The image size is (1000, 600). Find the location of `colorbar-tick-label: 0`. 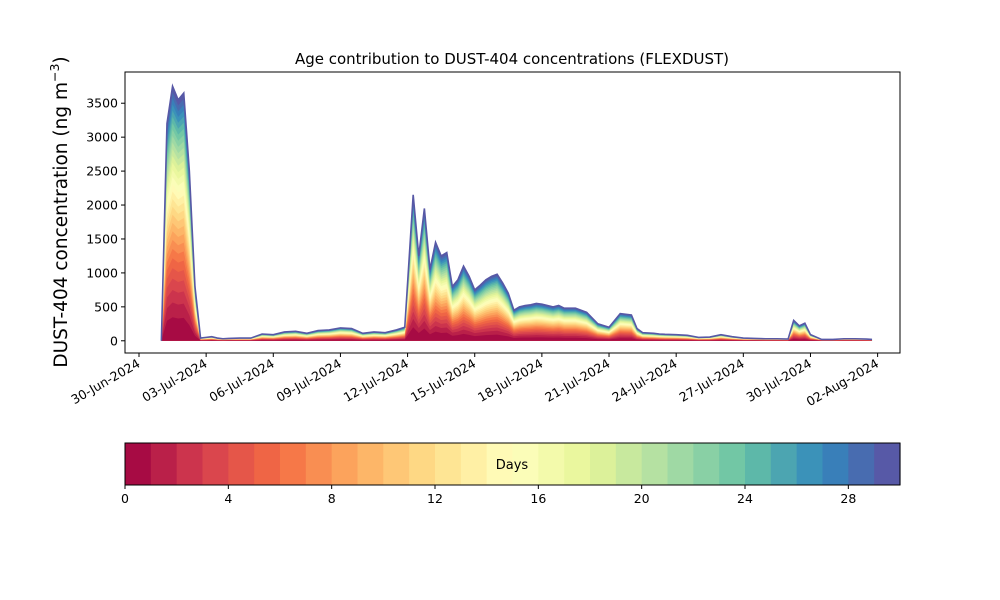

colorbar-tick-label: 0 is located at coordinates (125, 498).